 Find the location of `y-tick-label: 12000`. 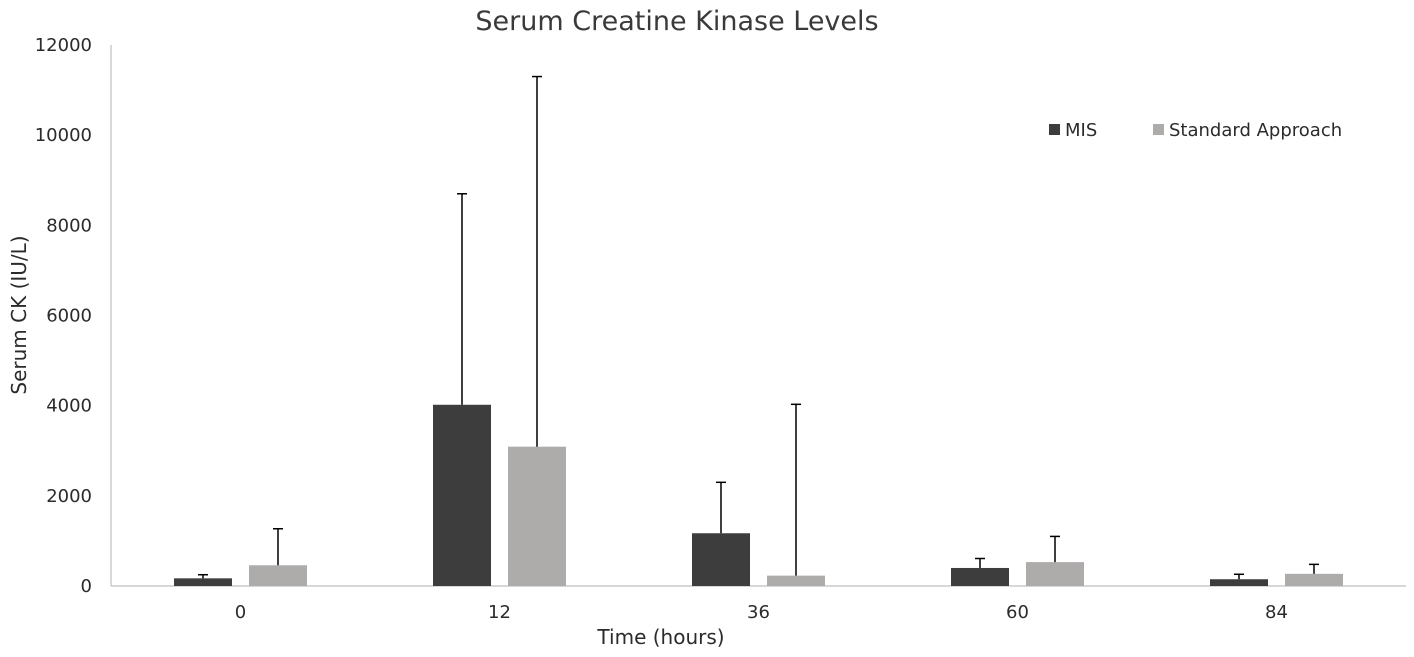

y-tick-label: 12000 is located at coordinates (63, 45).